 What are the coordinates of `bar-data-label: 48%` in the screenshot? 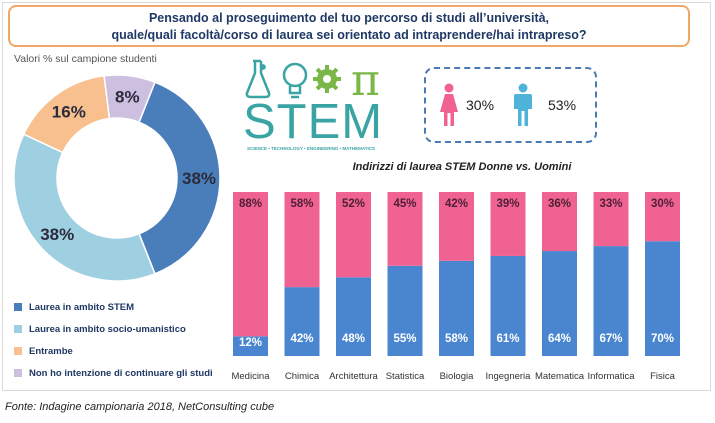 It's located at (353, 339).